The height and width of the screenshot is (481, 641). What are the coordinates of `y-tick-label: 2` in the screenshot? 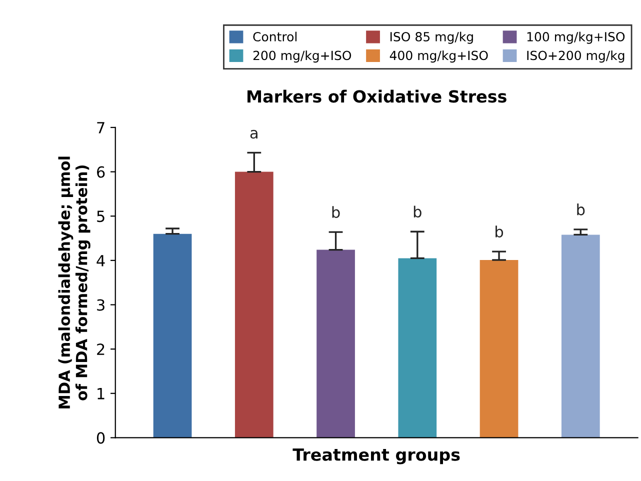 It's located at (100, 349).